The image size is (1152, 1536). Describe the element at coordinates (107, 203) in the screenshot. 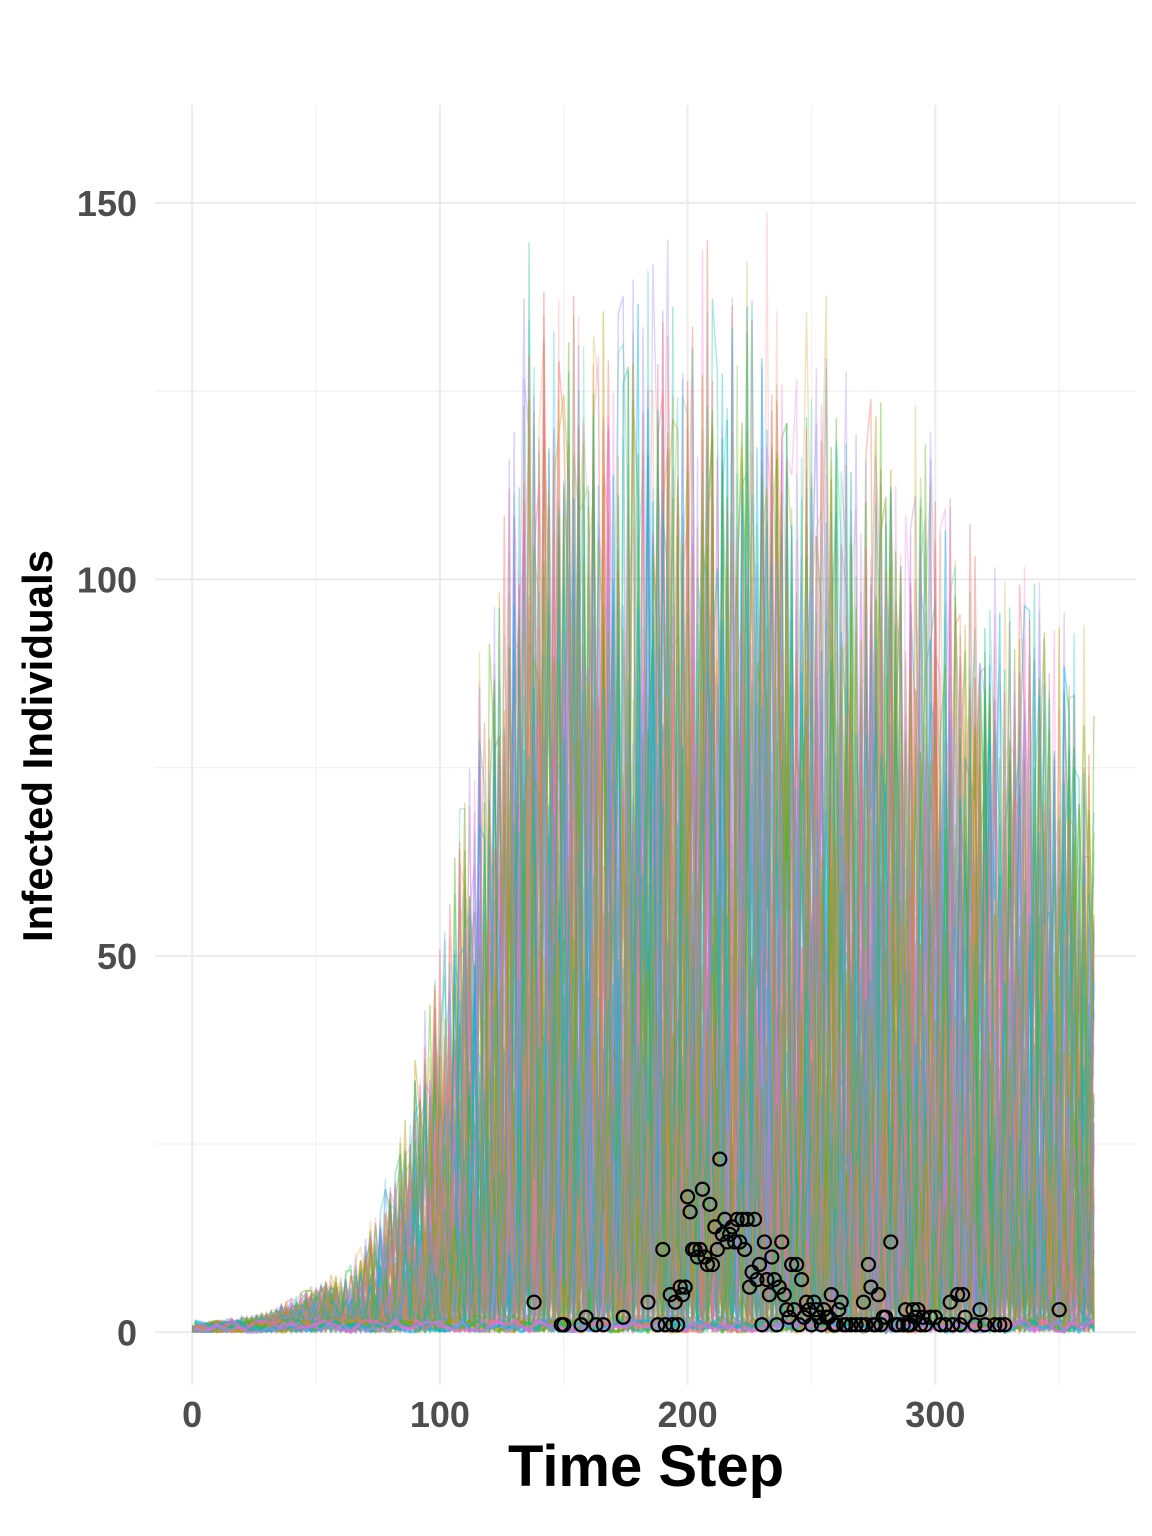

I see `y-tick-label: 150` at that location.